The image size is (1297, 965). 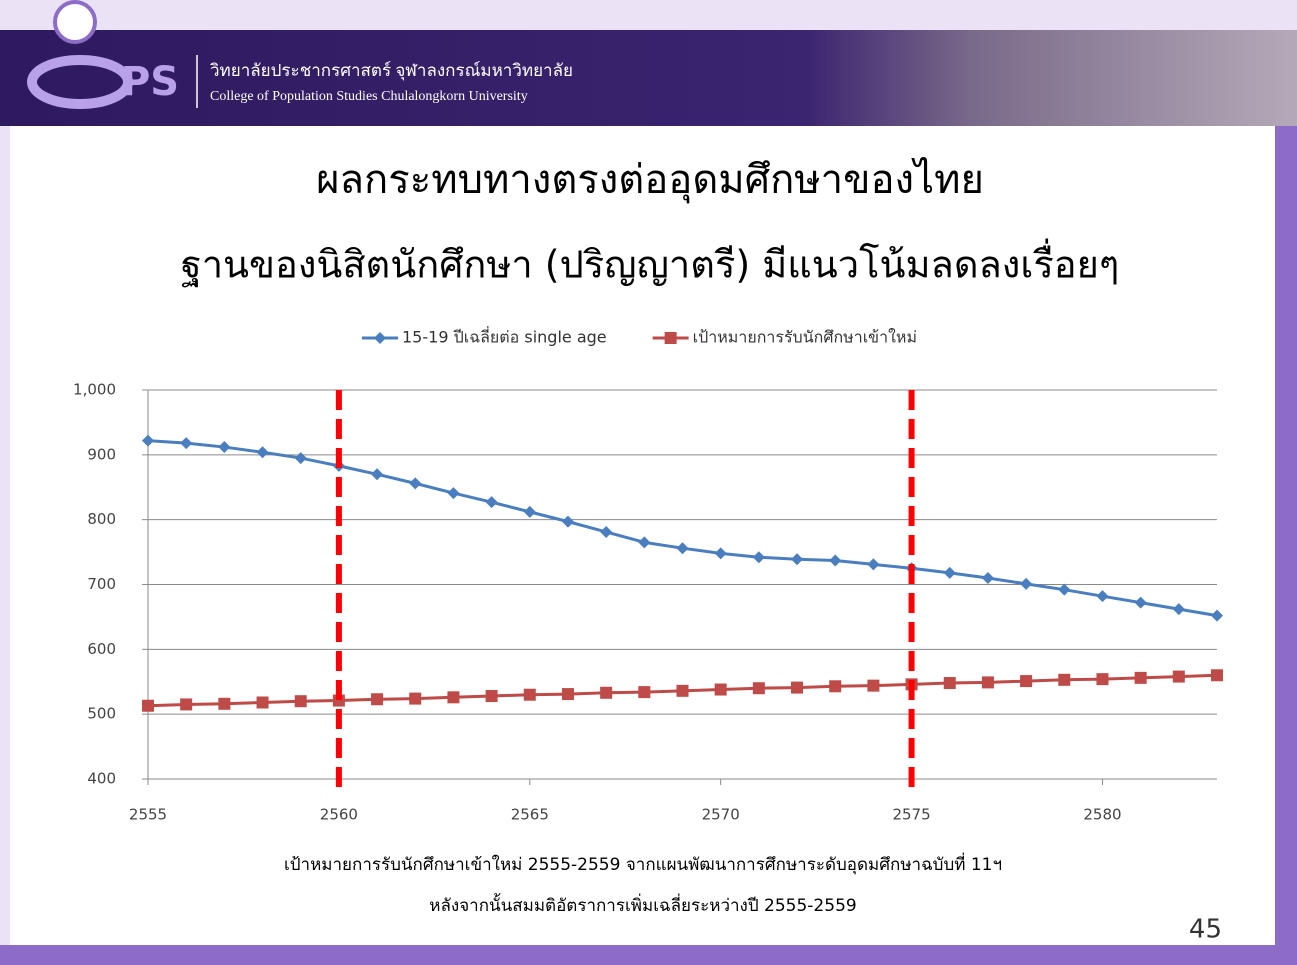 What do you see at coordinates (103, 54) in the screenshot?
I see `logo: PS` at bounding box center [103, 54].